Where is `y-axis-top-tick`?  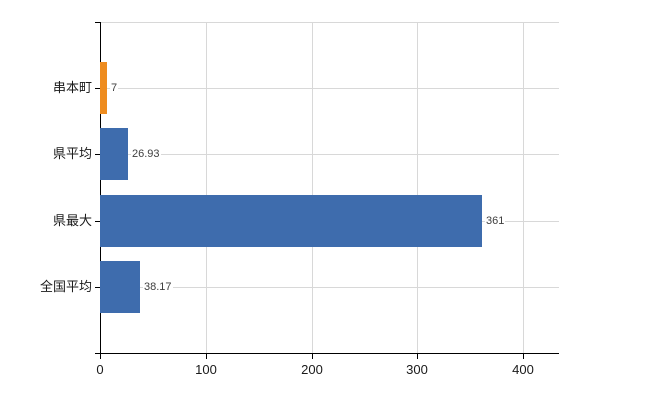
y-axis-top-tick is located at coordinates (97, 22).